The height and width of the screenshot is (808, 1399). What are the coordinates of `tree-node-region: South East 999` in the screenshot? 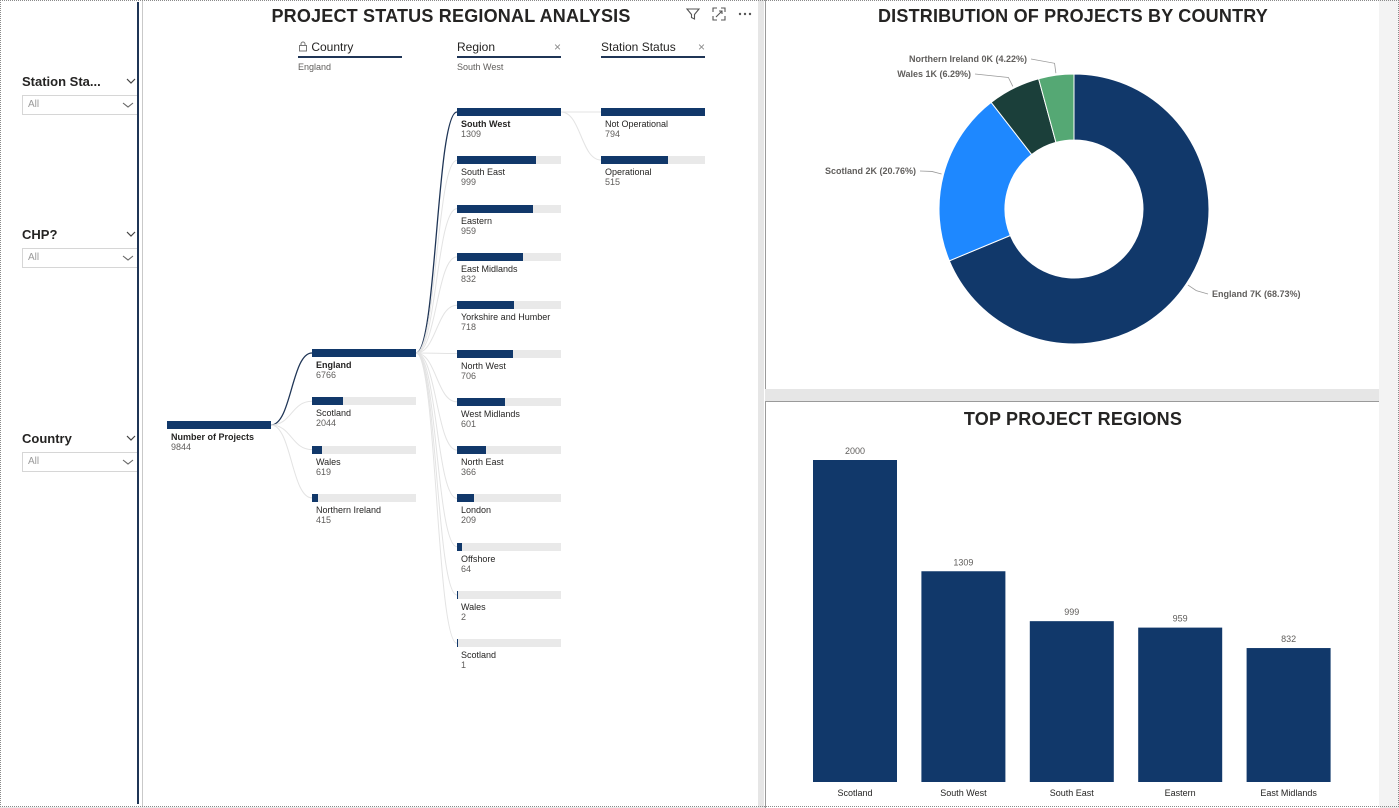 It's located at (509, 171).